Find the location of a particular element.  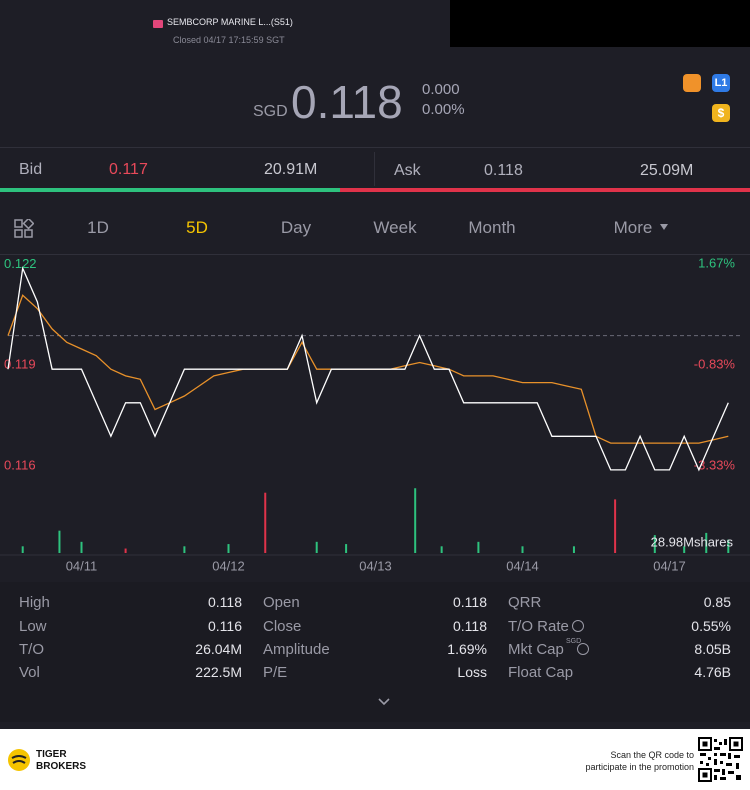

stat-label: Float Cap is located at coordinates (541, 672).